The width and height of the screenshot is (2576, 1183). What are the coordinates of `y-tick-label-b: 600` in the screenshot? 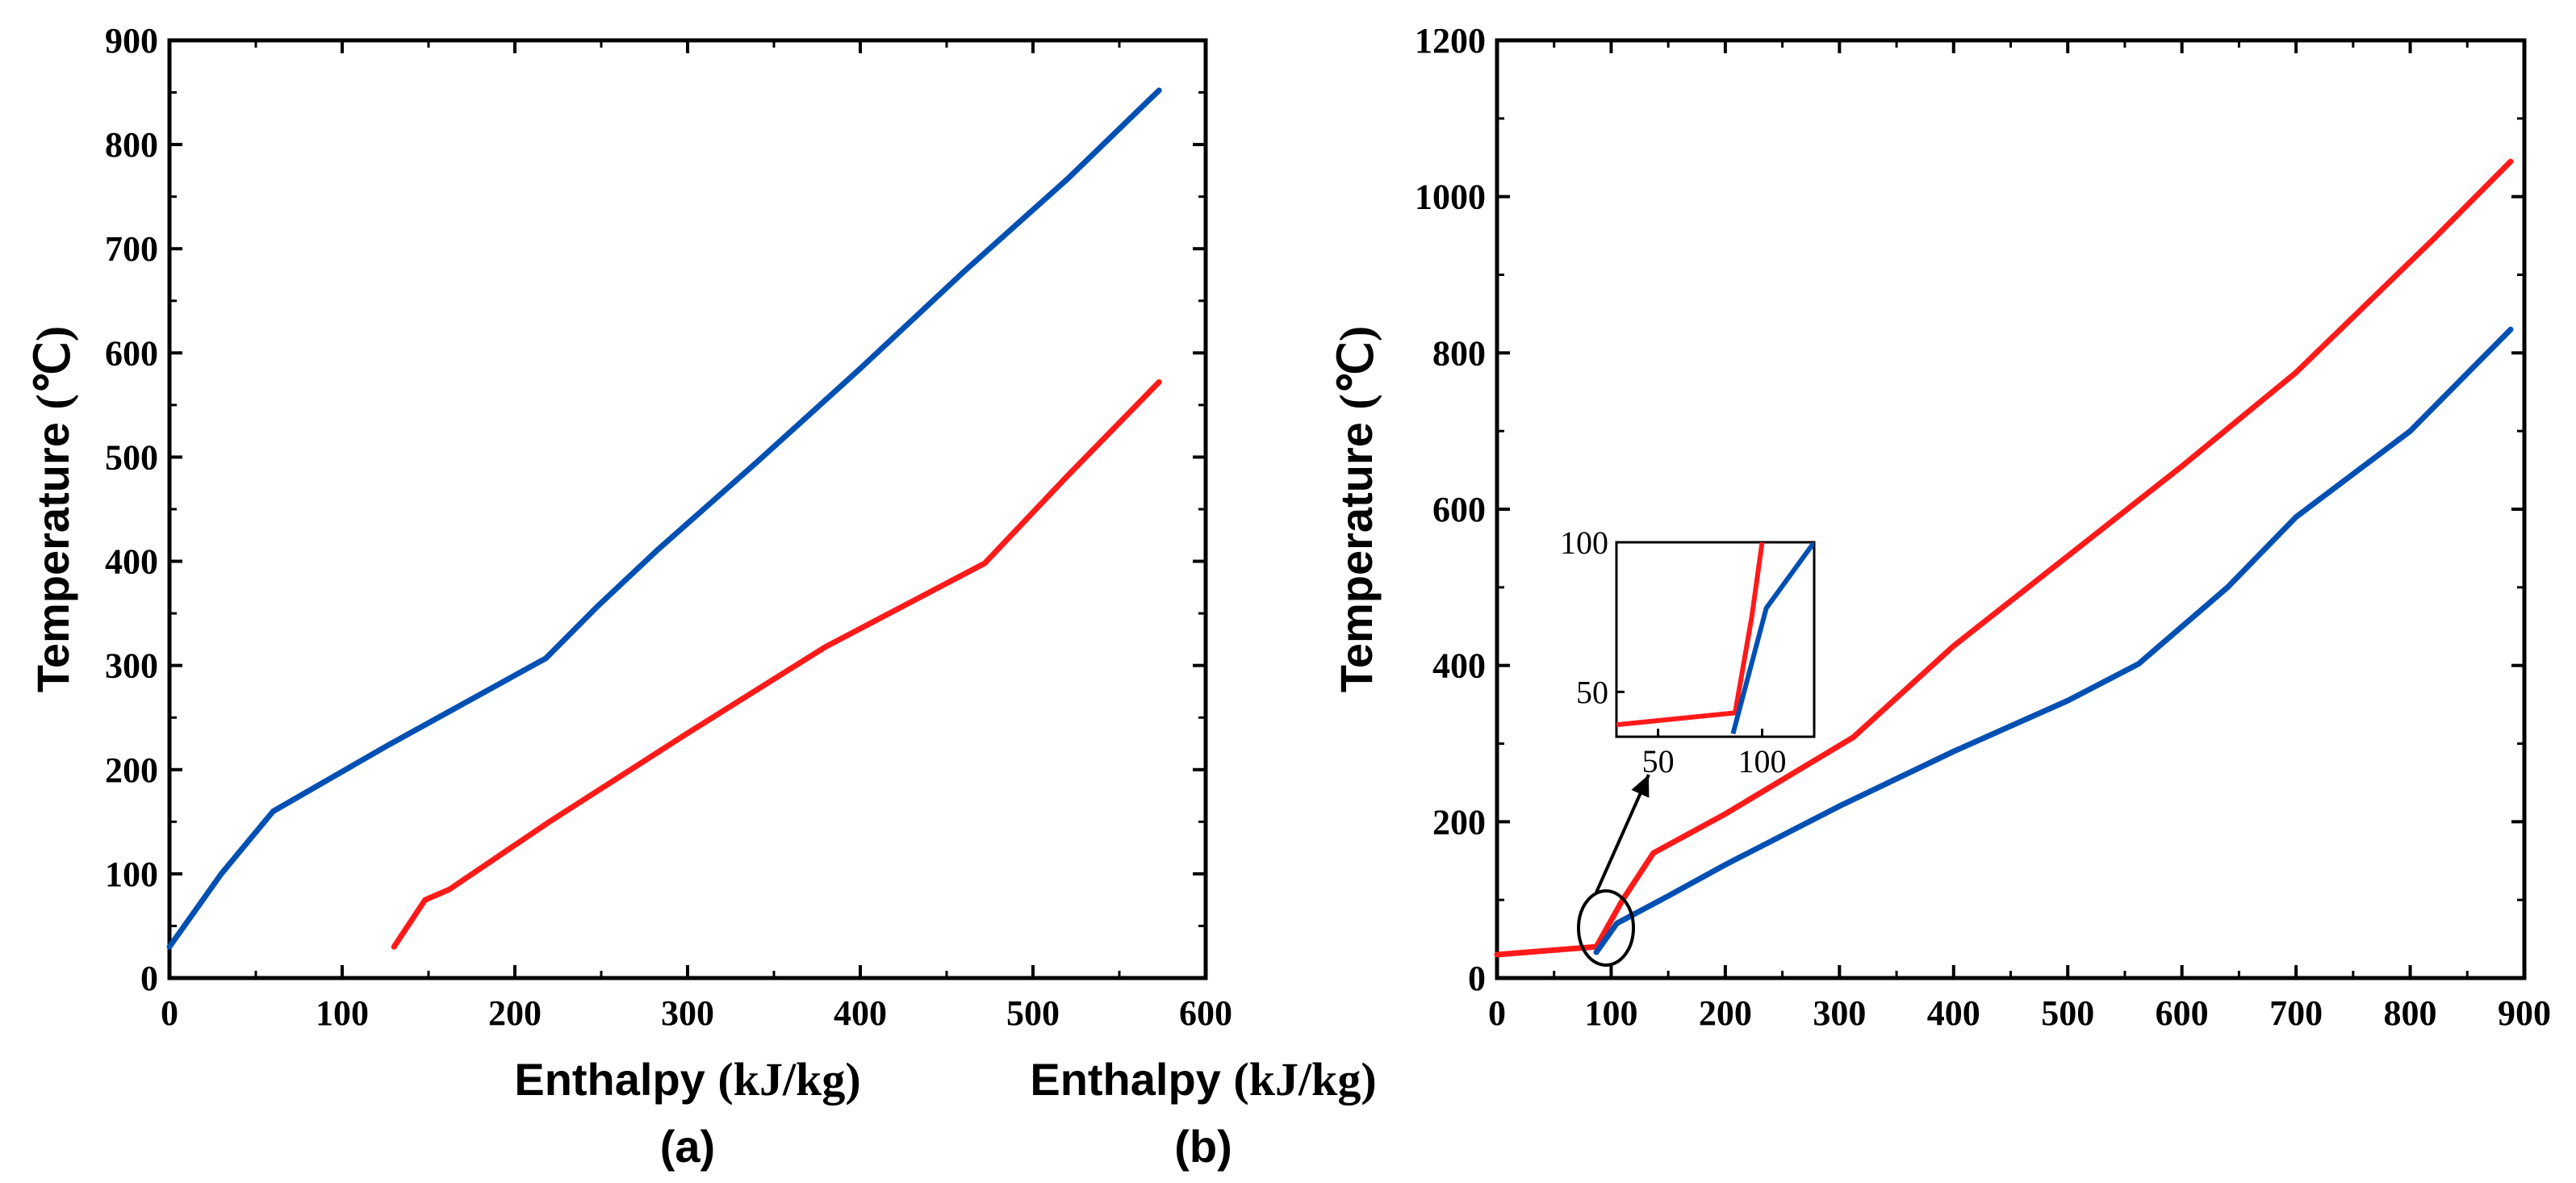 It's located at (1459, 510).